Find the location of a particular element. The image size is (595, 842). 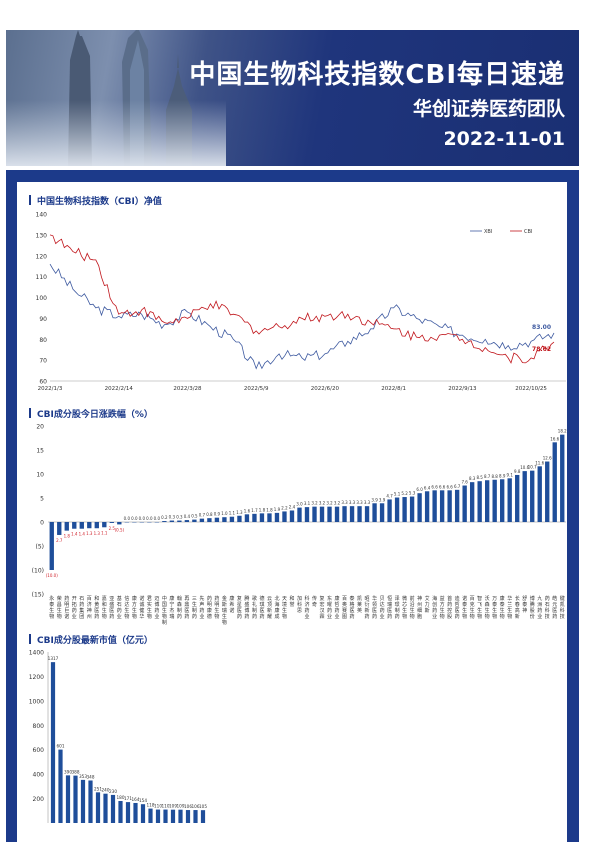

market-cap-data-label: 105 is located at coordinates (203, 806).